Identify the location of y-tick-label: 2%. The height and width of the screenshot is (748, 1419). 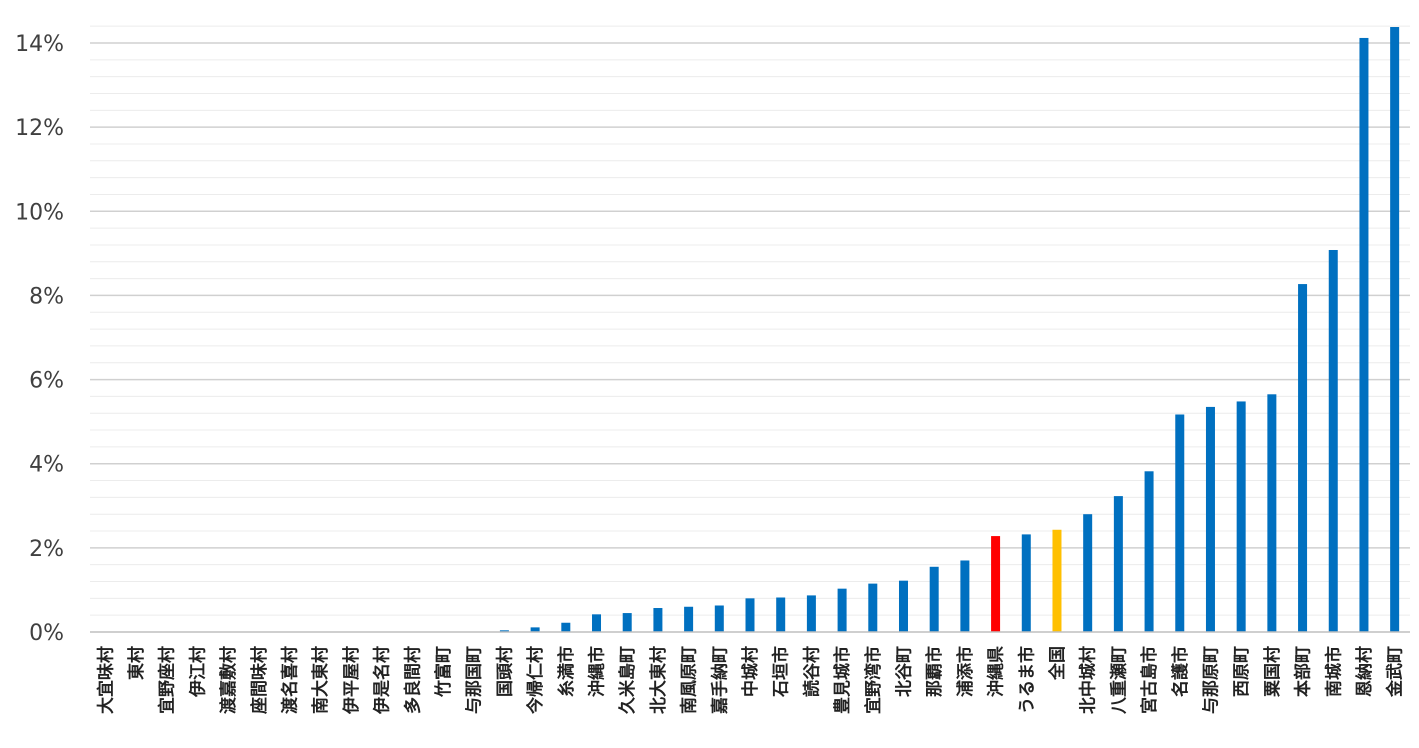
(46, 549).